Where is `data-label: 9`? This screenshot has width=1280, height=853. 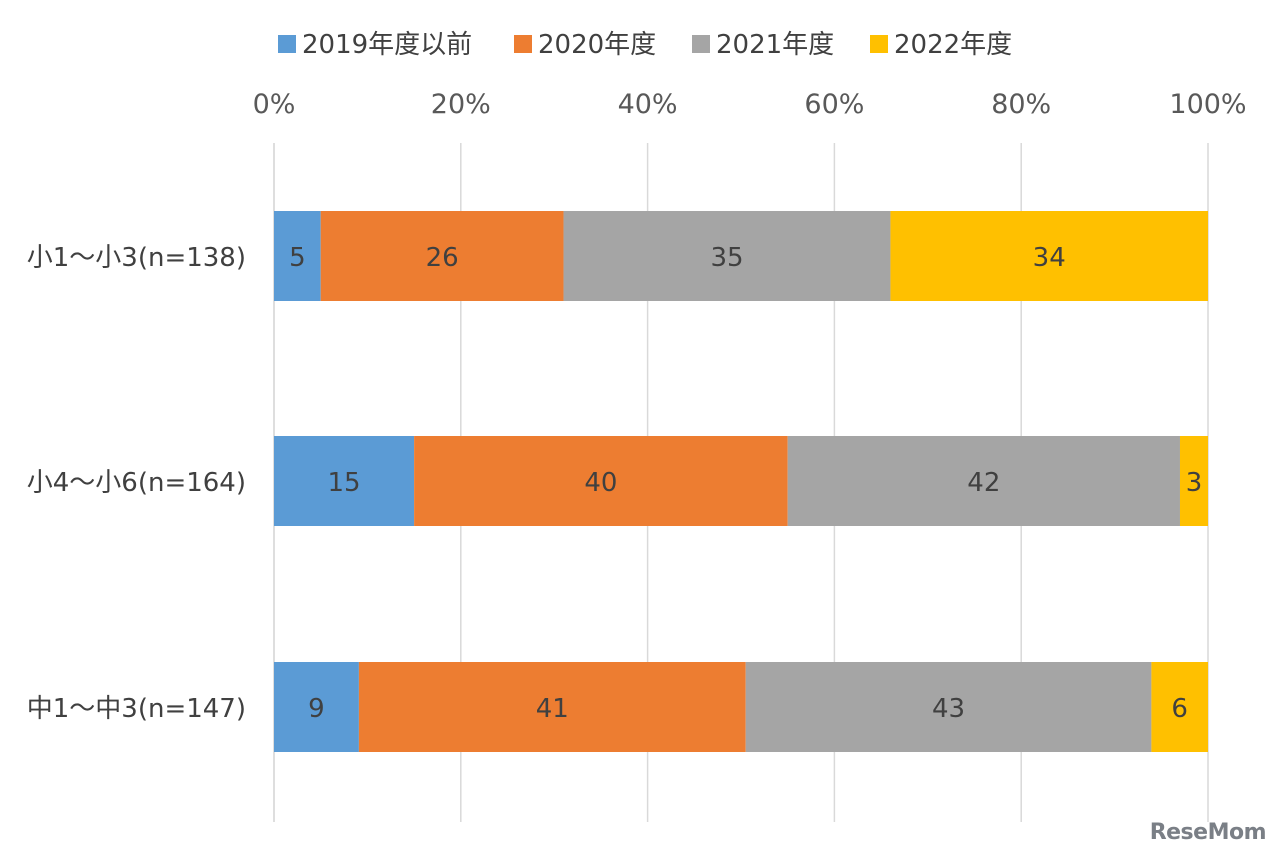 data-label: 9 is located at coordinates (316, 709).